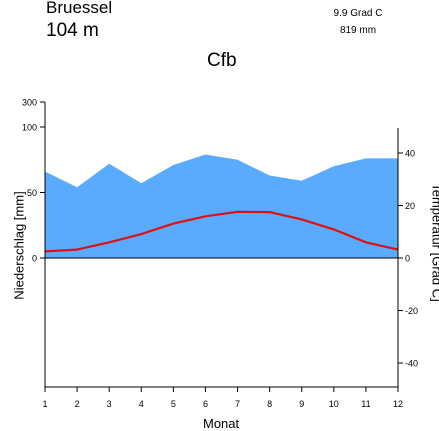  Describe the element at coordinates (410, 206) in the screenshot. I see `temperature-tick-label: 20` at that location.